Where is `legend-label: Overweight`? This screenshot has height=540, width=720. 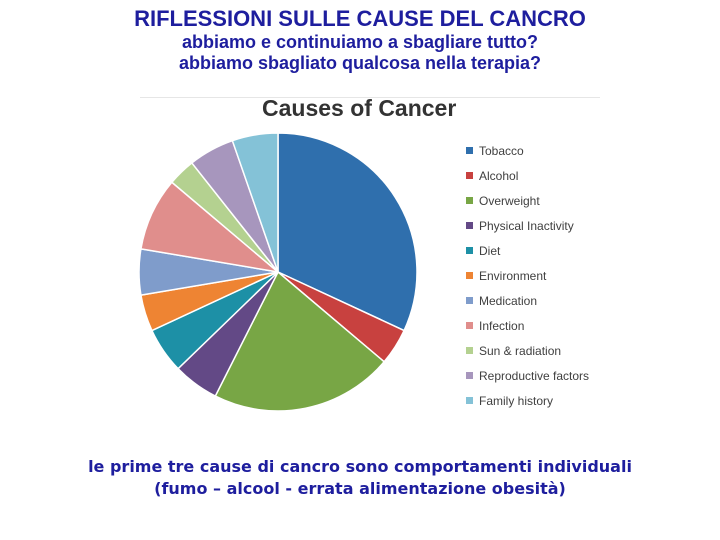
legend-label: Overweight is located at coordinates (509, 200).